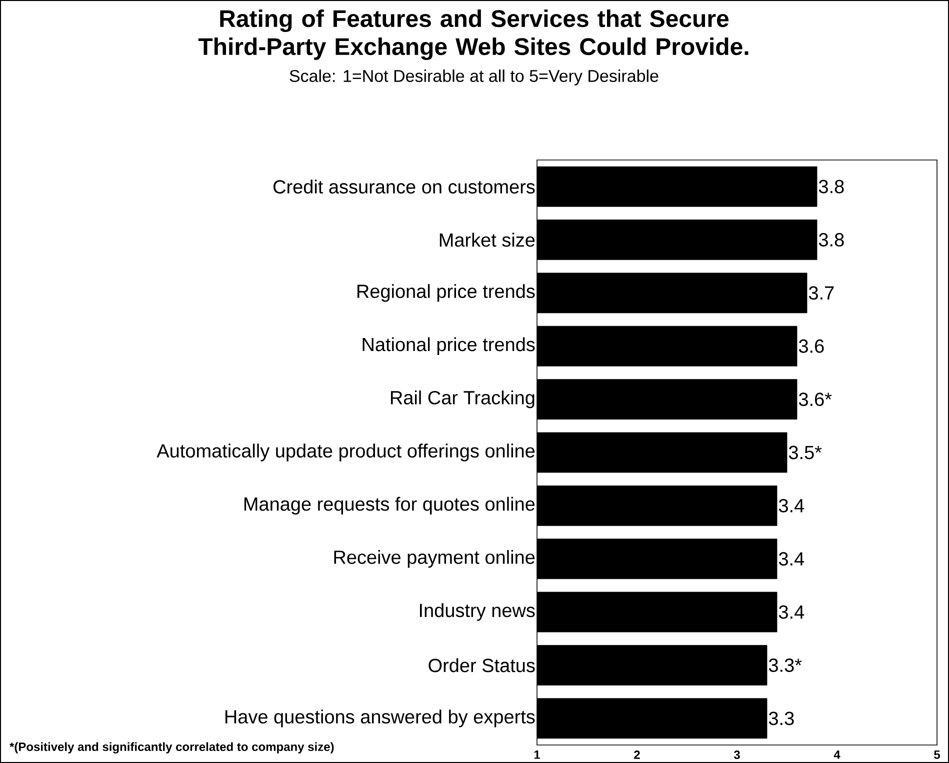 The image size is (949, 763). What do you see at coordinates (380, 719) in the screenshot?
I see `y-tick-label: Have questions answered by experts` at bounding box center [380, 719].